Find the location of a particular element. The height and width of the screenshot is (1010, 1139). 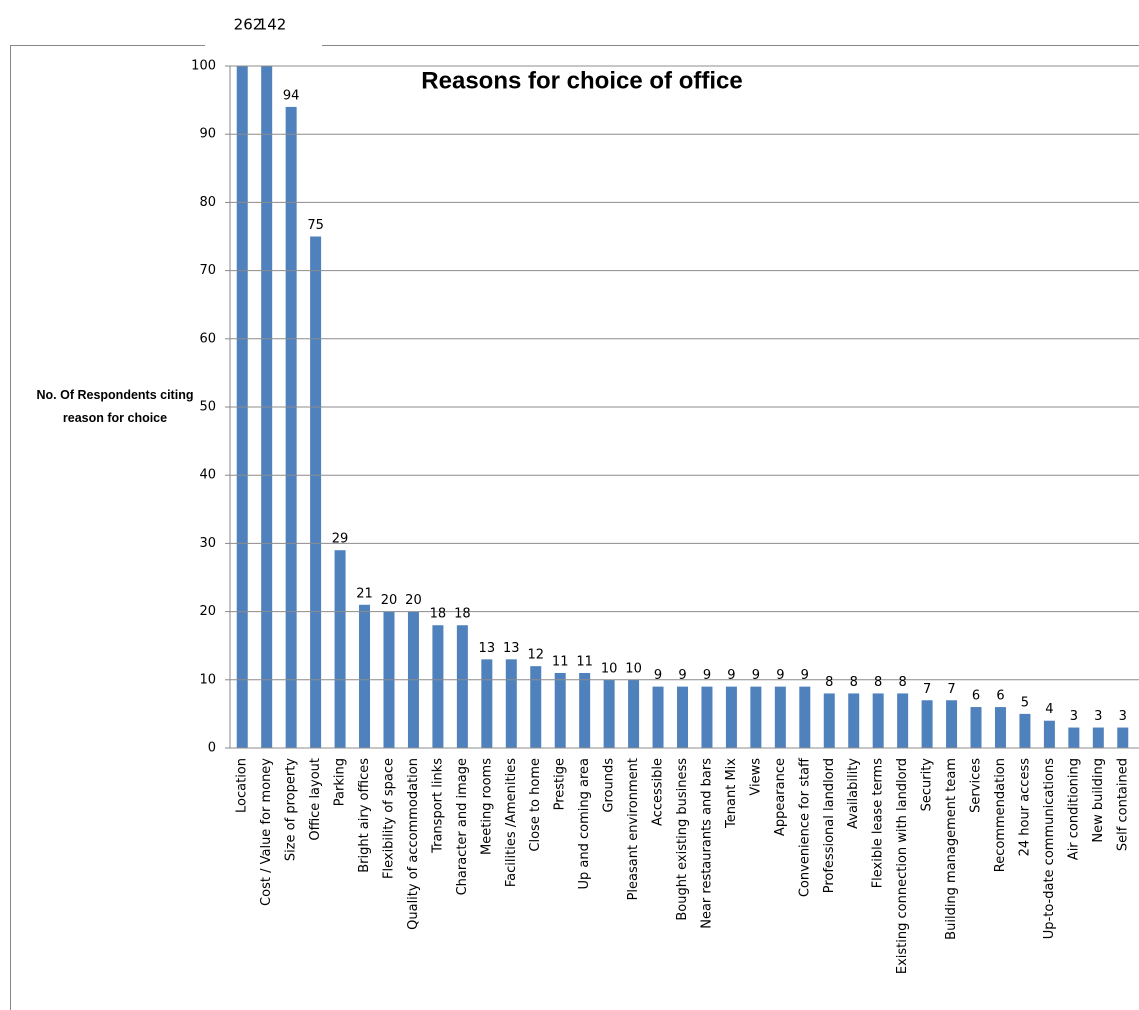

x-tick-label: New building is located at coordinates (1098, 800).